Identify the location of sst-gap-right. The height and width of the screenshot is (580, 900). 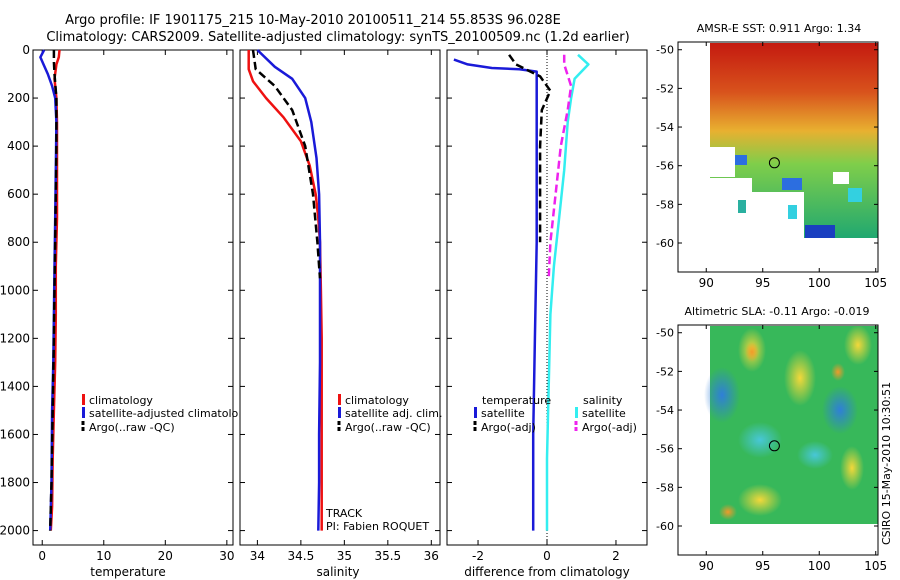
(841, 178).